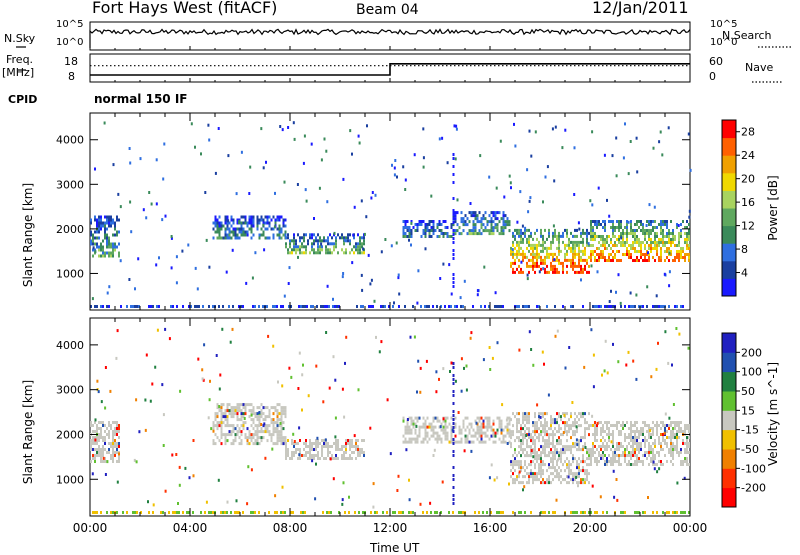  Describe the element at coordinates (712, 76) in the screenshot. I see `nave-tick-bottom: 0` at that location.